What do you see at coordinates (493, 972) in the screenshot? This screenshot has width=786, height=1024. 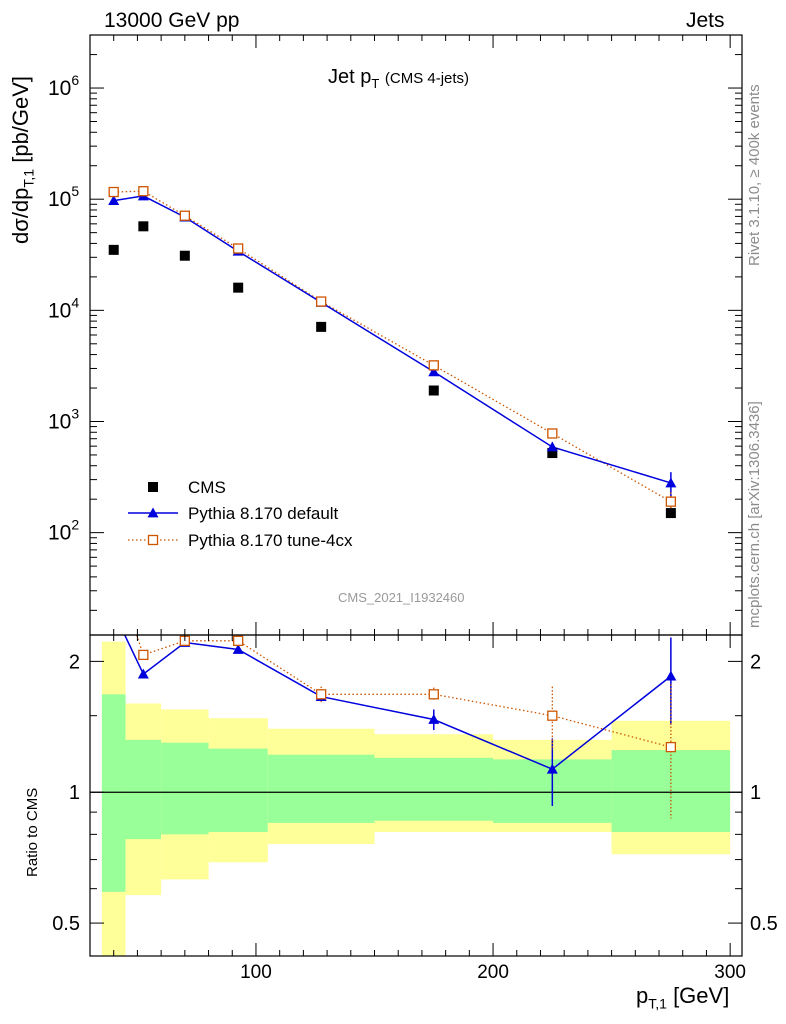 I see `x-tick-label: 200` at bounding box center [493, 972].